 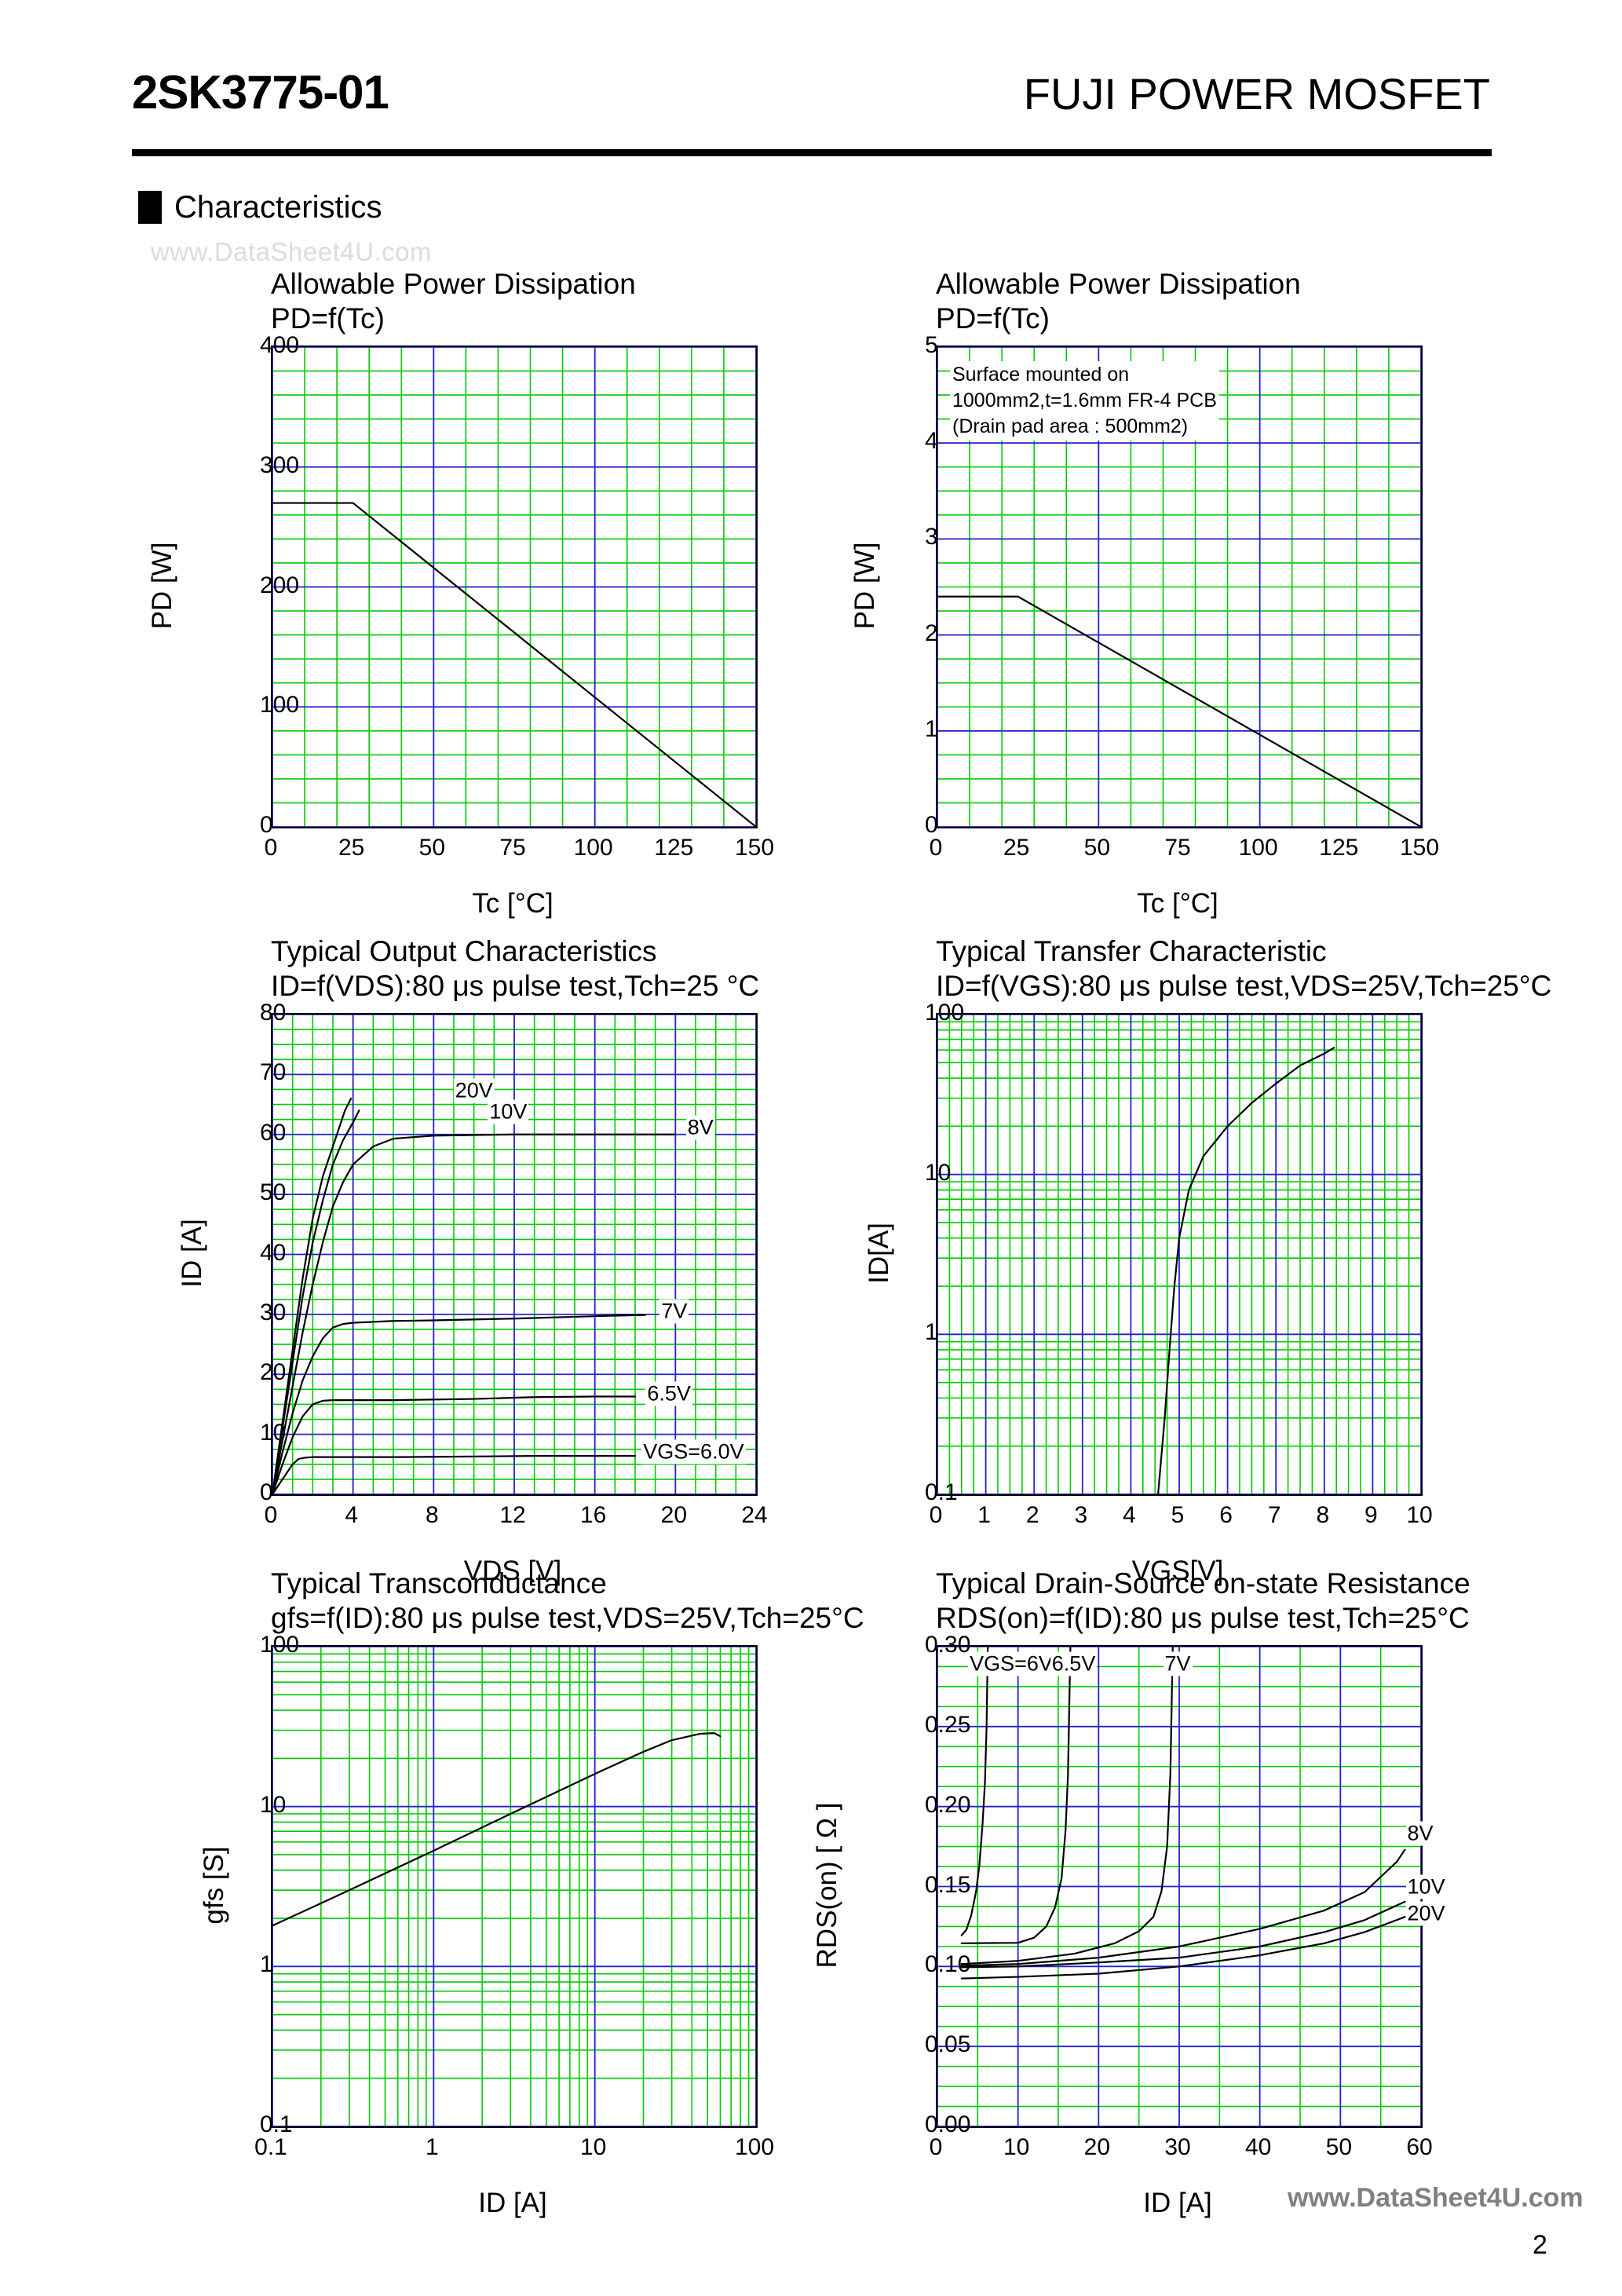 What do you see at coordinates (1258, 2147) in the screenshot?
I see `x-axis-tick: 40` at bounding box center [1258, 2147].